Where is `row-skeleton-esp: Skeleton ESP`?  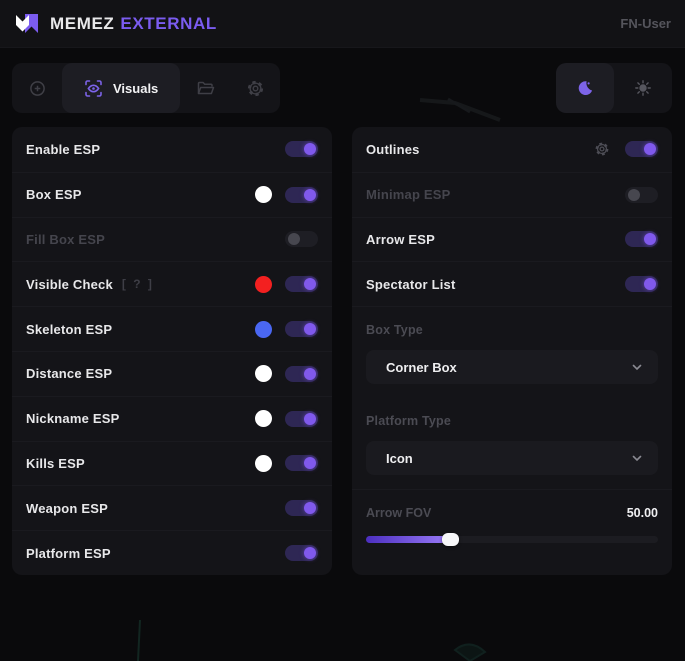
row-skeleton-esp: Skeleton ESP is located at coordinates (172, 328).